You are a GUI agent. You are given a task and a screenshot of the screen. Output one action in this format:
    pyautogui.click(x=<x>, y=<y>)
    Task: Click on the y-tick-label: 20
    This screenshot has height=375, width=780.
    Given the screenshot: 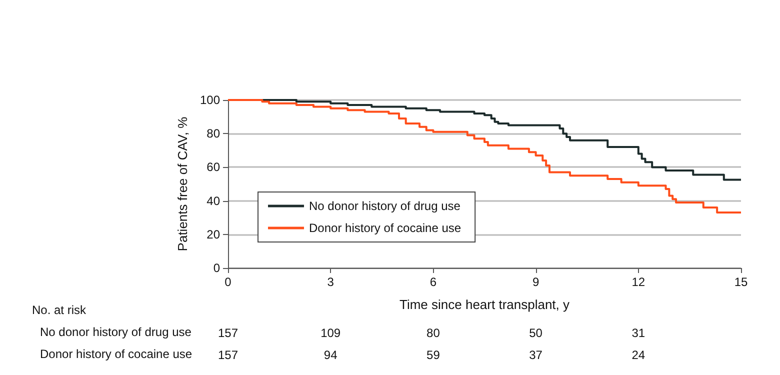 What is the action you would take?
    pyautogui.click(x=213, y=234)
    